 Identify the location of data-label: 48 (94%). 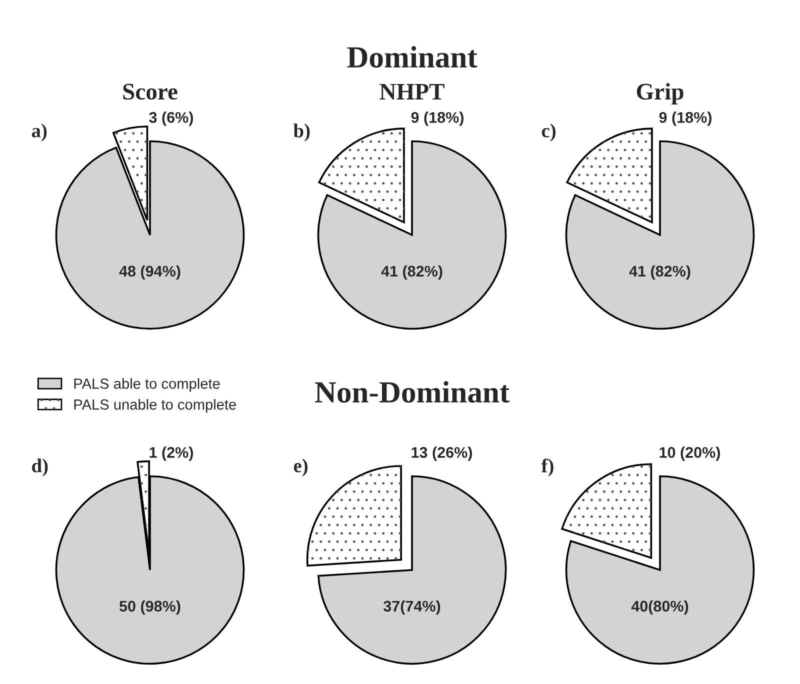
(149, 272).